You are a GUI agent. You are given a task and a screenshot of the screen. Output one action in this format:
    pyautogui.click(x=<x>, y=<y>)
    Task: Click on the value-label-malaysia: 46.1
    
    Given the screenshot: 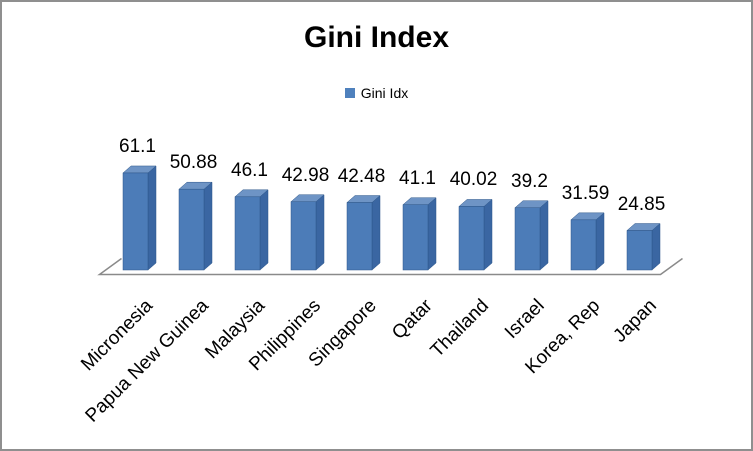 What is the action you would take?
    pyautogui.click(x=249, y=170)
    